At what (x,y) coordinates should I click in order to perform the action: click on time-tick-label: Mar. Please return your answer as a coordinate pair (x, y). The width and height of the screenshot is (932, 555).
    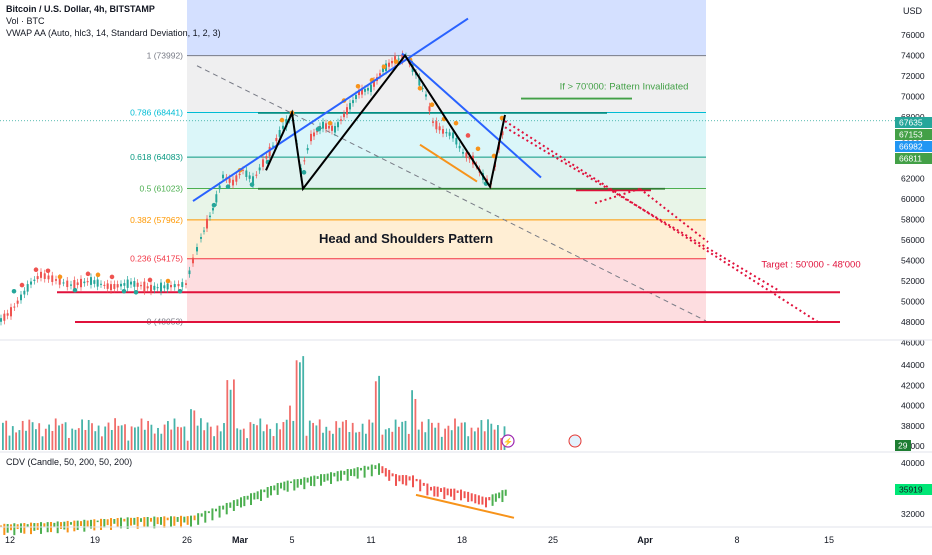
    Looking at the image, I should click on (240, 540).